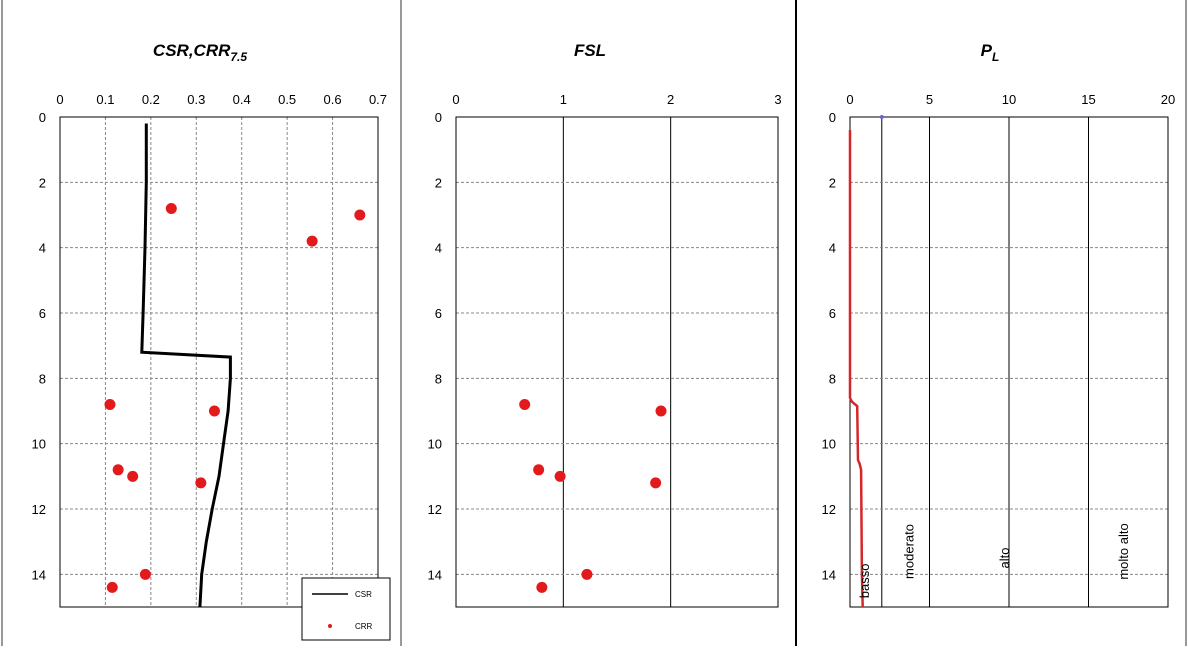 This screenshot has width=1188, height=651. What do you see at coordinates (287, 99) in the screenshot?
I see `x-tick-label: 0.5` at bounding box center [287, 99].